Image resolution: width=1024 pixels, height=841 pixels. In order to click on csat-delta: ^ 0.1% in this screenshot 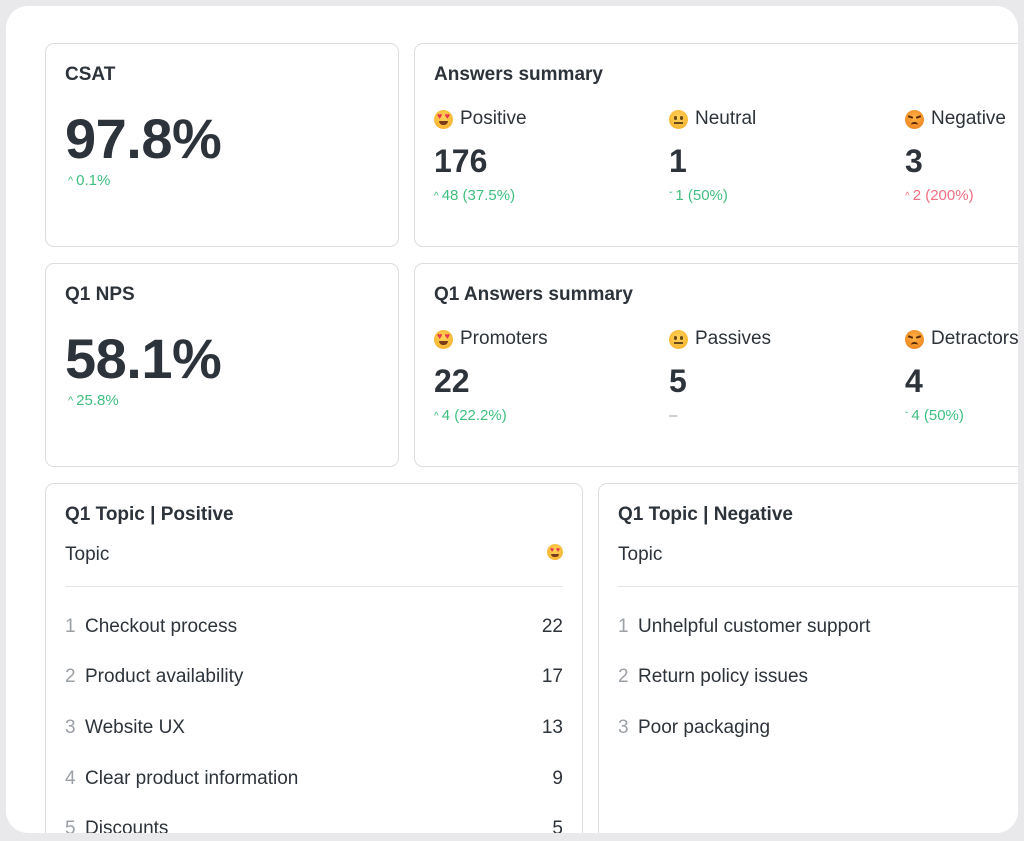, I will do `click(89, 180)`.